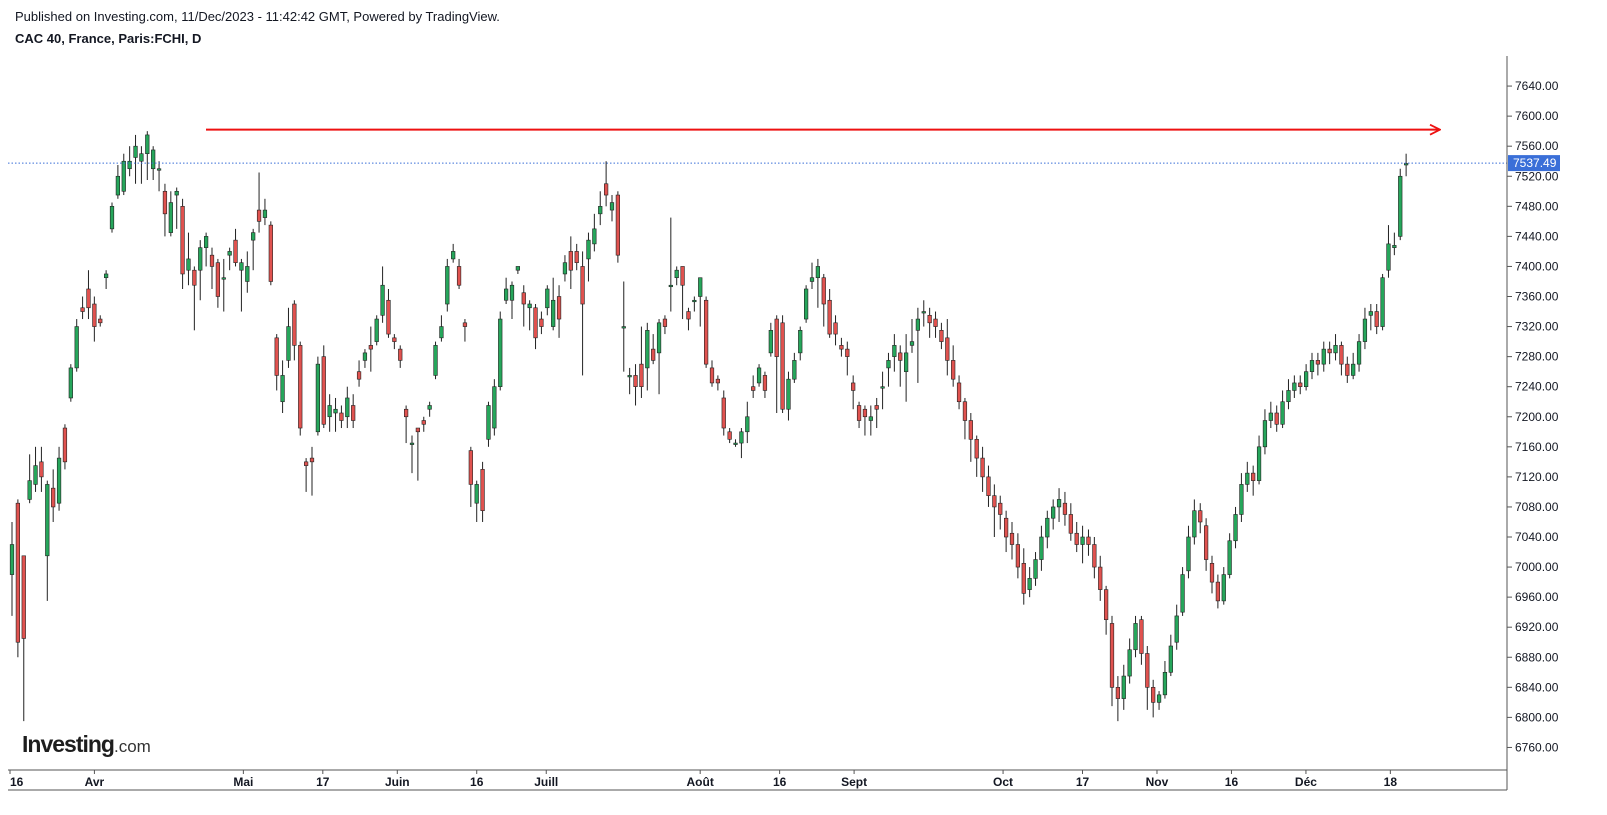 Image resolution: width=1607 pixels, height=815 pixels. I want to click on x-tick-label: Juin, so click(397, 782).